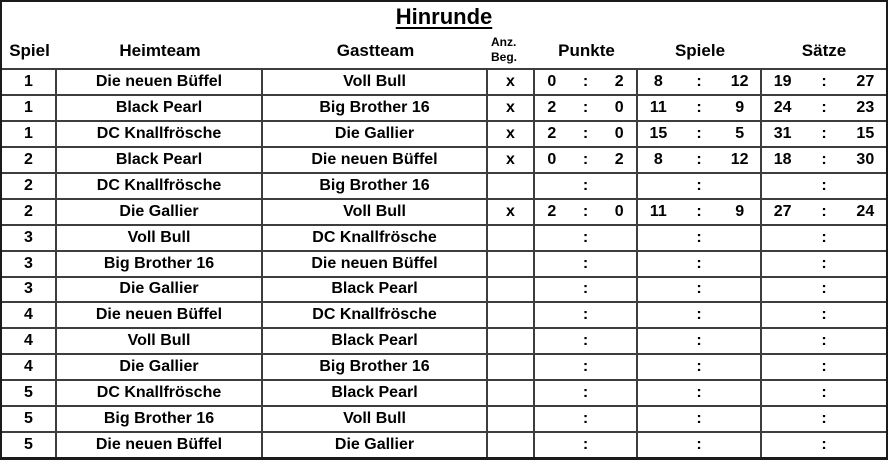  I want to click on cell-saetze: 31 : 15, so click(824, 134).